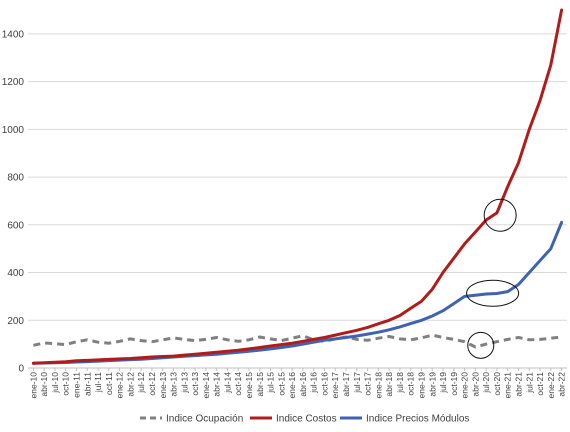 The width and height of the screenshot is (570, 432). Describe the element at coordinates (44, 384) in the screenshot. I see `x-tick-label: abr-10` at that location.